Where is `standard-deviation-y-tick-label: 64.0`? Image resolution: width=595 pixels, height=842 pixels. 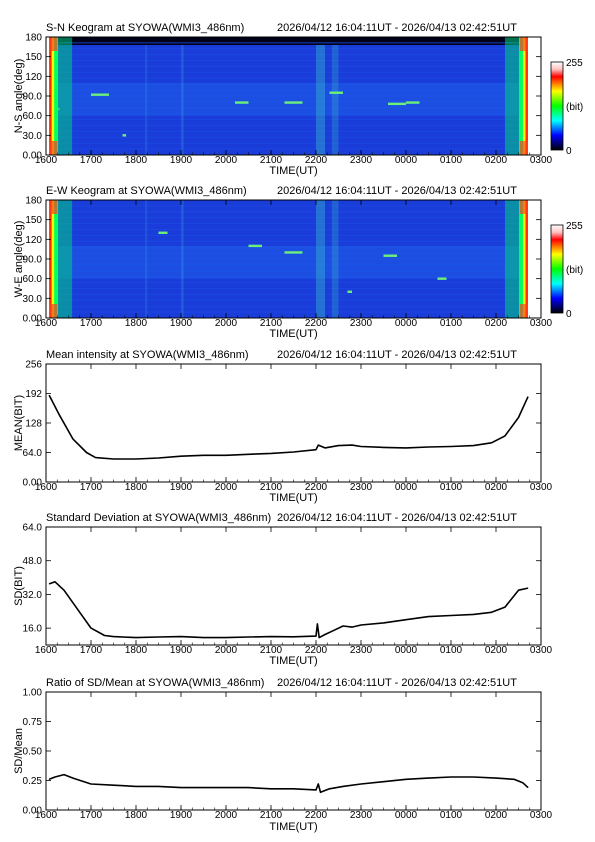 standard-deviation-y-tick-label: 64.0 is located at coordinates (33, 528).